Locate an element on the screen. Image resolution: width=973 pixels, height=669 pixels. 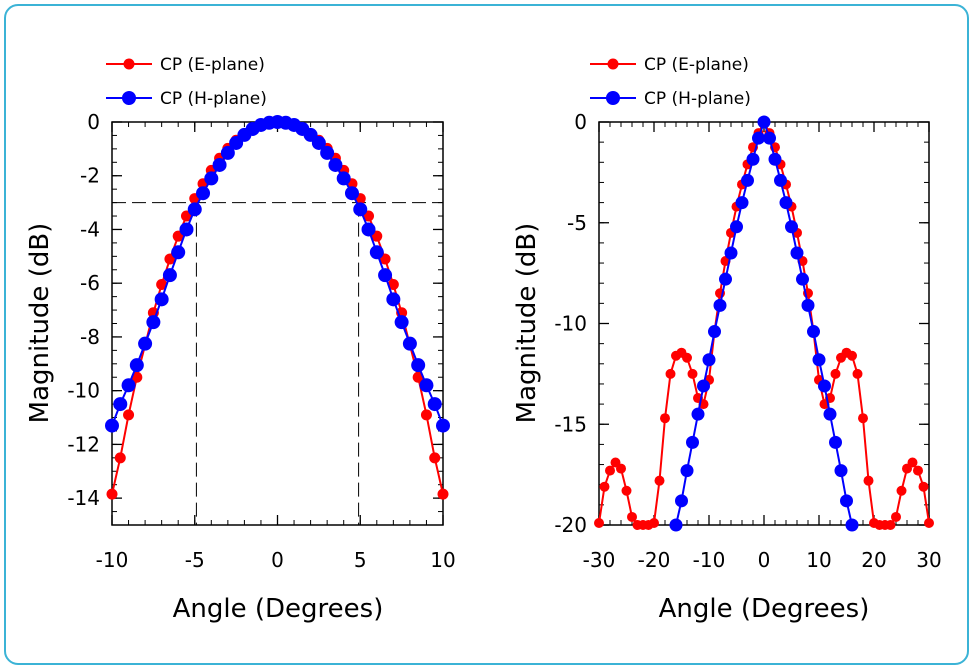
y-axis-label-left: Magnitude (dB) is located at coordinates (40, 323).